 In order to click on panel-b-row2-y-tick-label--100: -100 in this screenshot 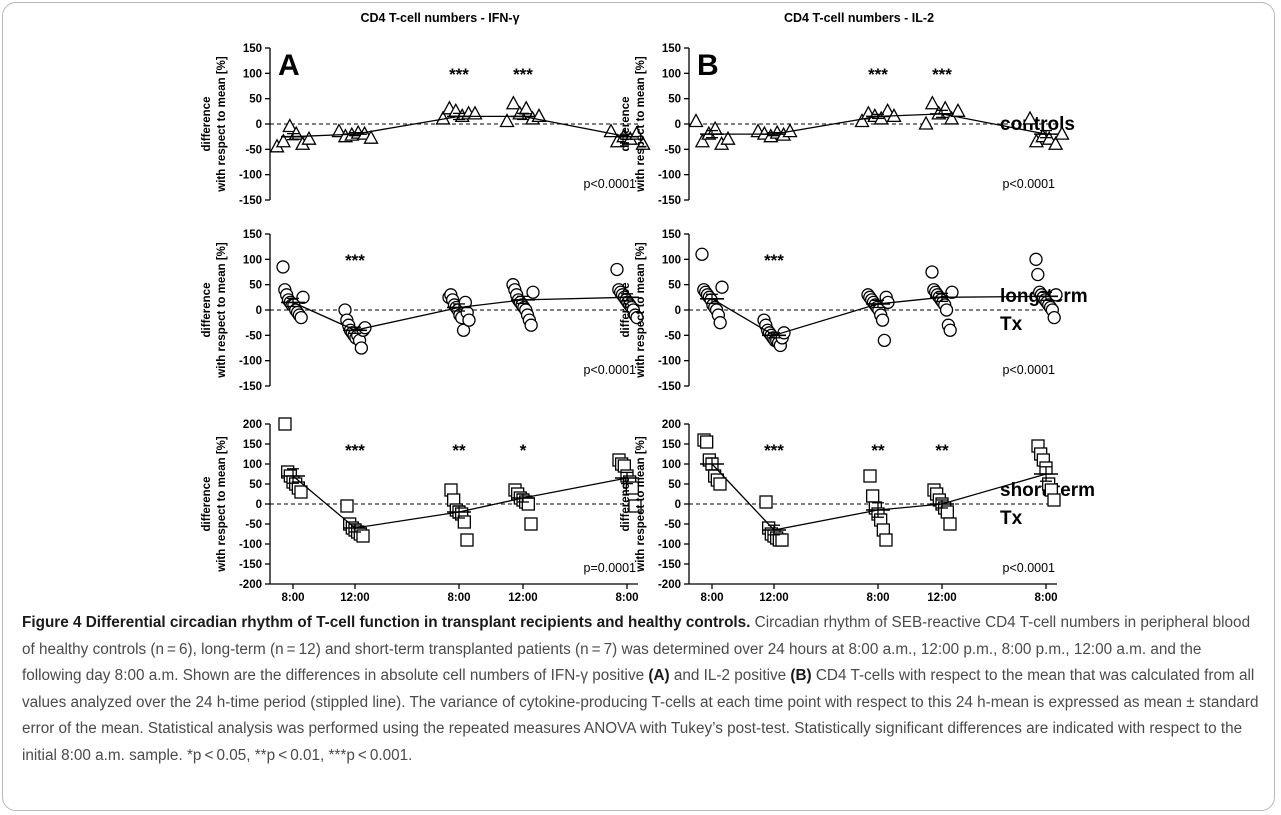, I will do `click(669, 545)`.